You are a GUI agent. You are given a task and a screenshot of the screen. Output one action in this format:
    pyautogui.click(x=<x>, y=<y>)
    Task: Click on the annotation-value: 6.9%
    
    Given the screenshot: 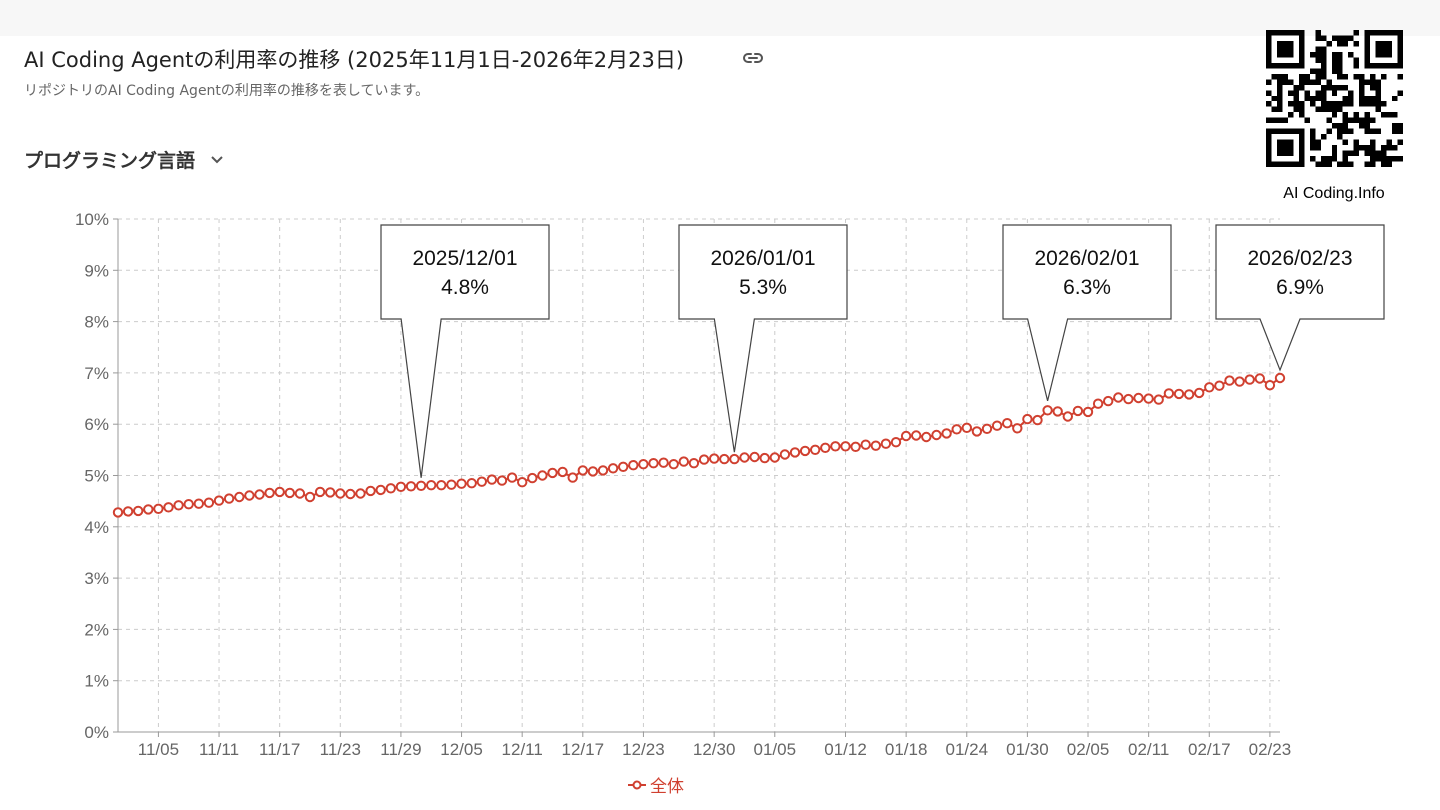 What is the action you would take?
    pyautogui.click(x=1300, y=287)
    